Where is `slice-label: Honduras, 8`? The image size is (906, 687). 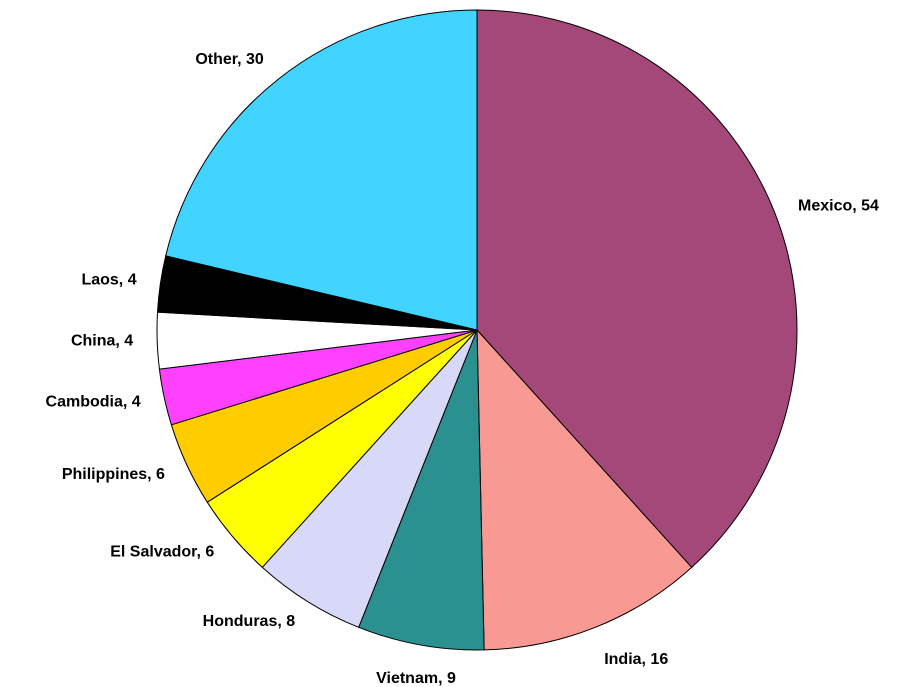 slice-label: Honduras, 8 is located at coordinates (249, 621).